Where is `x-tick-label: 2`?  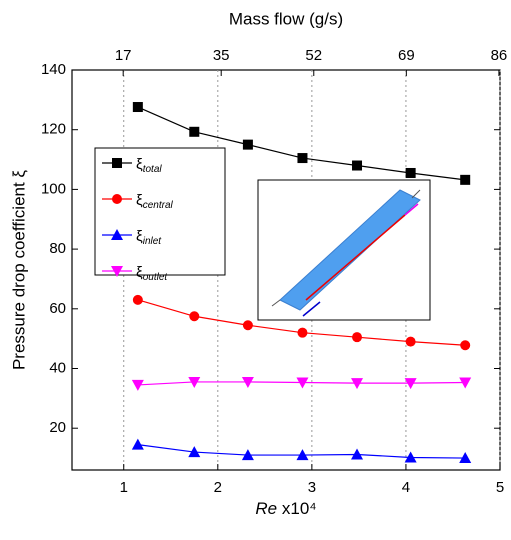 x-tick-label: 2 is located at coordinates (218, 487).